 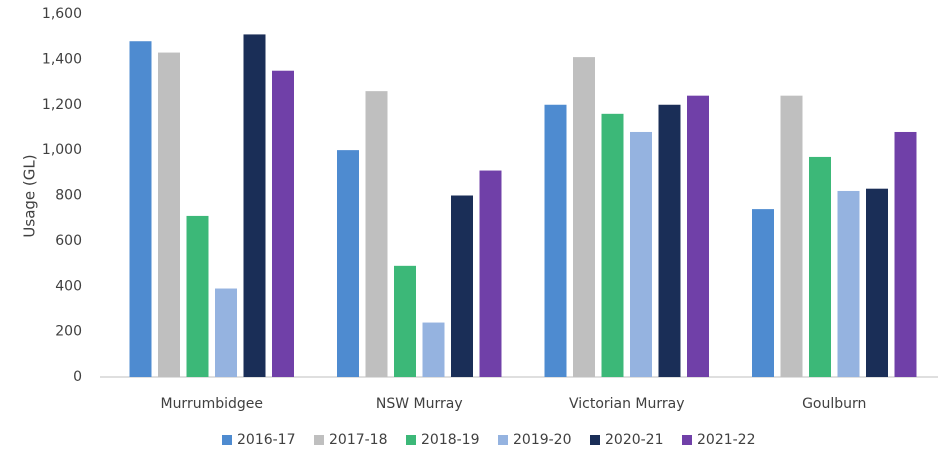 What do you see at coordinates (834, 404) in the screenshot?
I see `x-tick-label: Goulburn` at bounding box center [834, 404].